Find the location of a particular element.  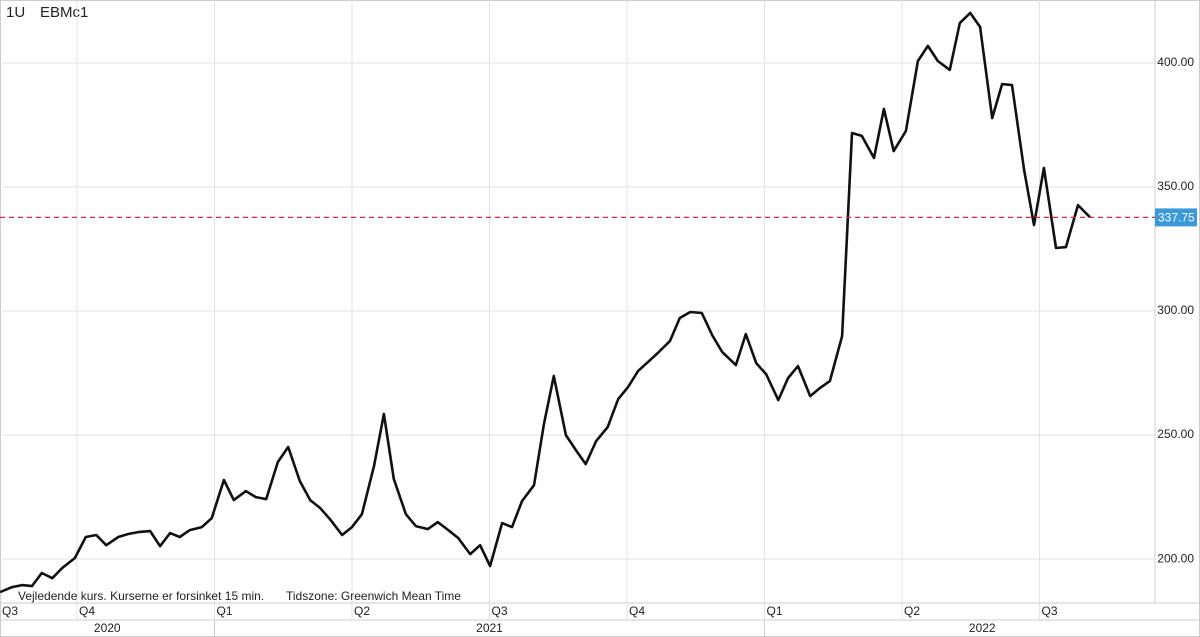

last-value-label: 337.75 is located at coordinates (1176, 218).